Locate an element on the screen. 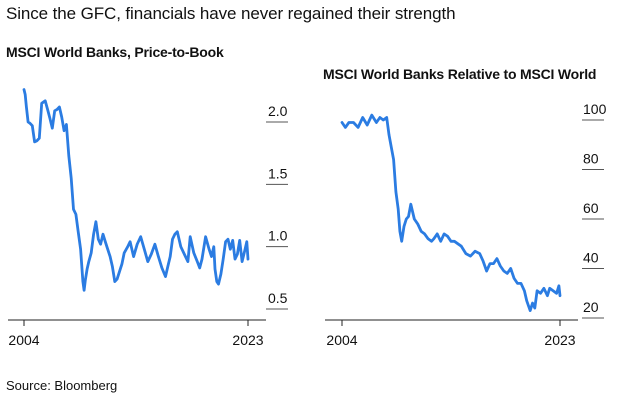 Image resolution: width=617 pixels, height=402 pixels. source-note: Source: Bloomberg is located at coordinates (62, 385).